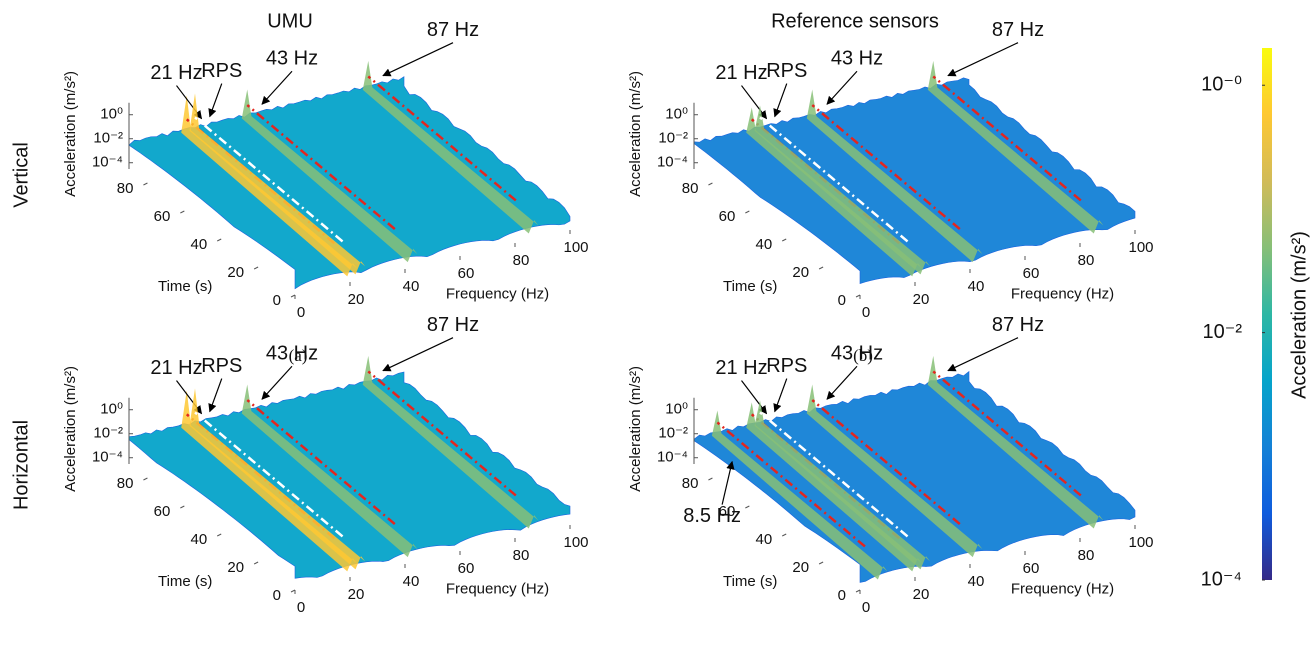 The width and height of the screenshot is (1315, 648). Describe the element at coordinates (1299, 315) in the screenshot. I see `colorbar-label: Acceleration (m/s²)` at that location.